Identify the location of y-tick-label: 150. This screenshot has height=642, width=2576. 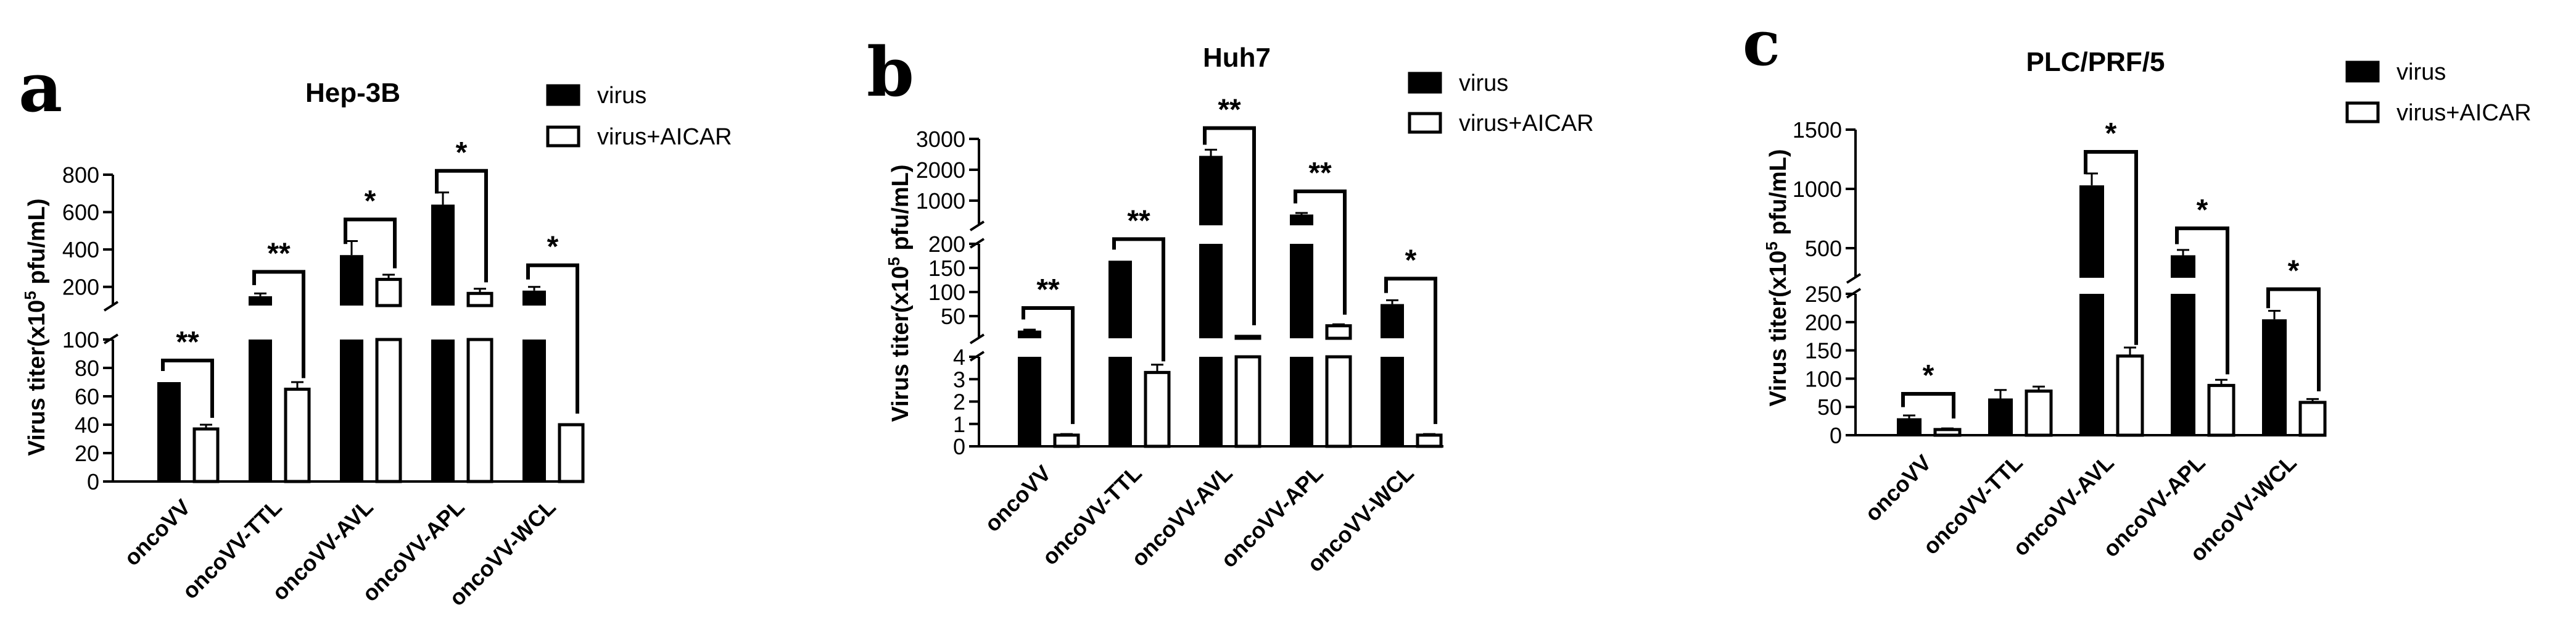
(946, 268).